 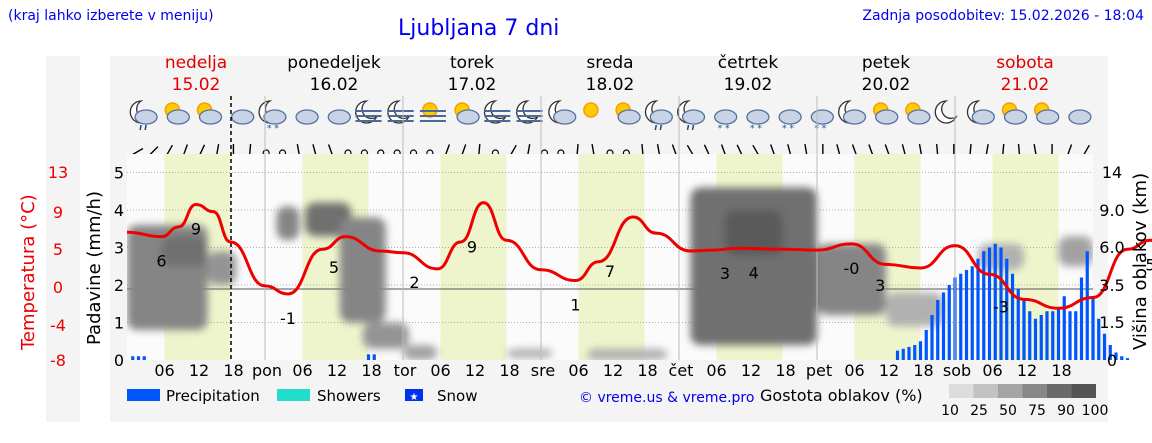 I want to click on day-date: 19.02, so click(x=748, y=85).